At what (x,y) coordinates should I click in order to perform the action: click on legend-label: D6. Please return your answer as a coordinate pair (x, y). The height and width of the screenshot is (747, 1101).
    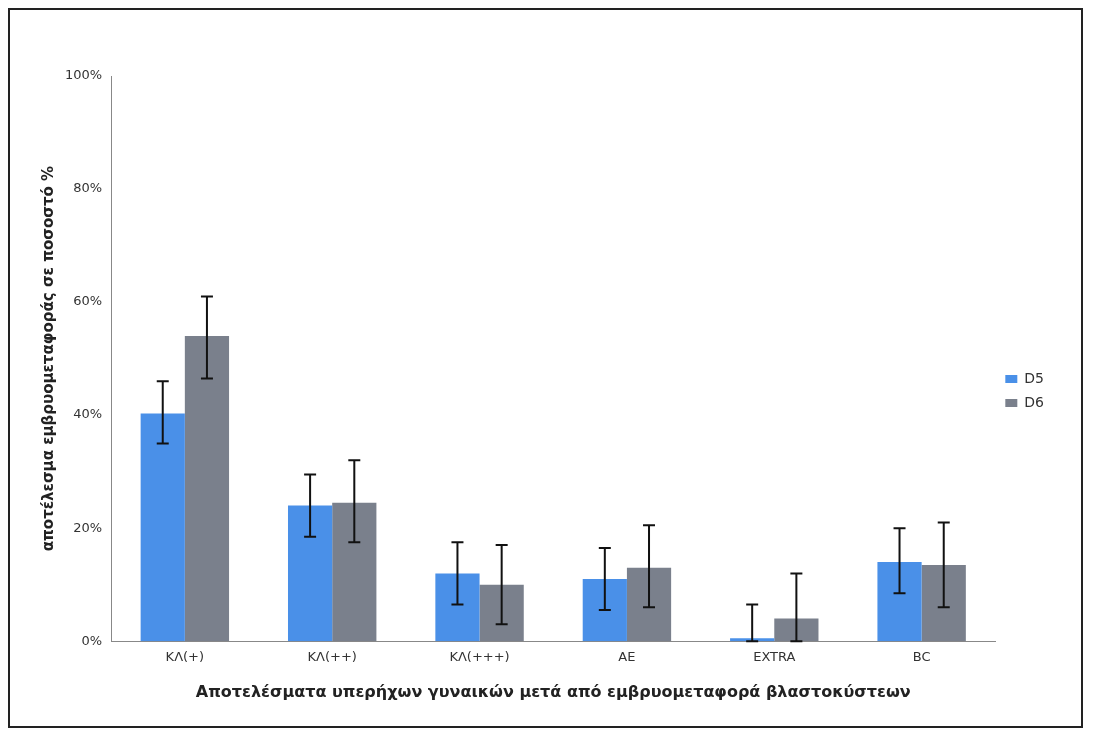
    Looking at the image, I should click on (1034, 401).